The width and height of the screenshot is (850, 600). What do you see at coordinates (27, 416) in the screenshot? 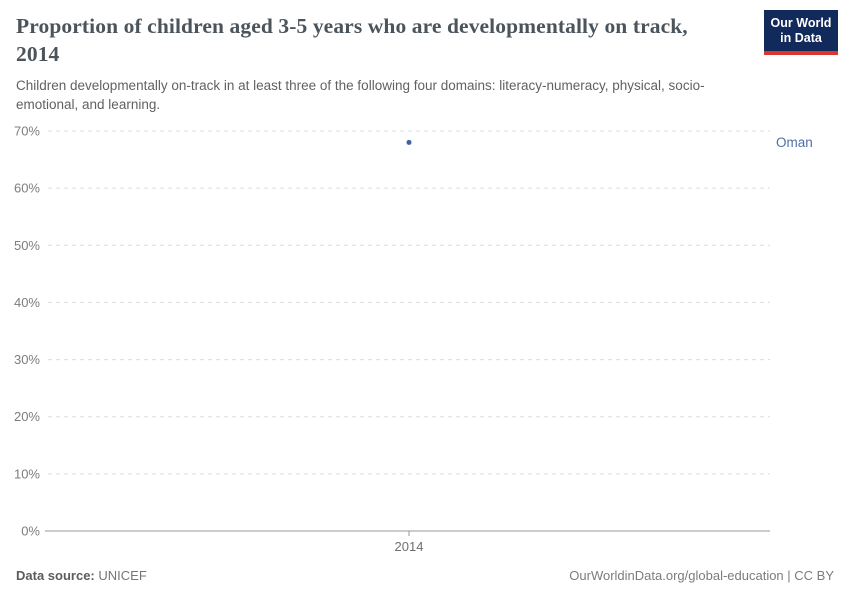
I see `y-tick-label: 20%` at bounding box center [27, 416].